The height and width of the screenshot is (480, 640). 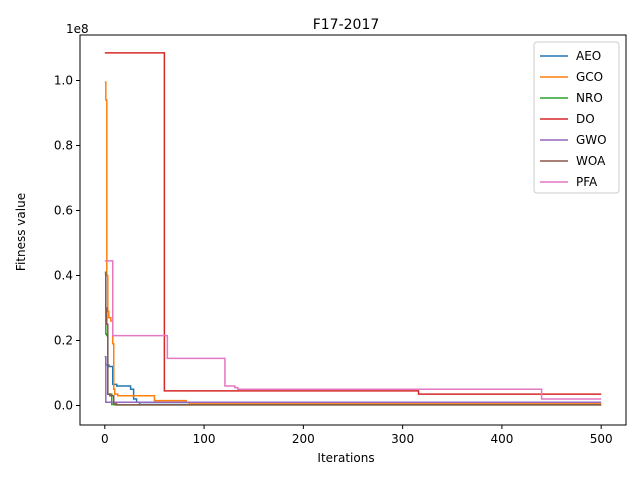 What do you see at coordinates (353, 379) in the screenshot?
I see `series-line-gwo` at bounding box center [353, 379].